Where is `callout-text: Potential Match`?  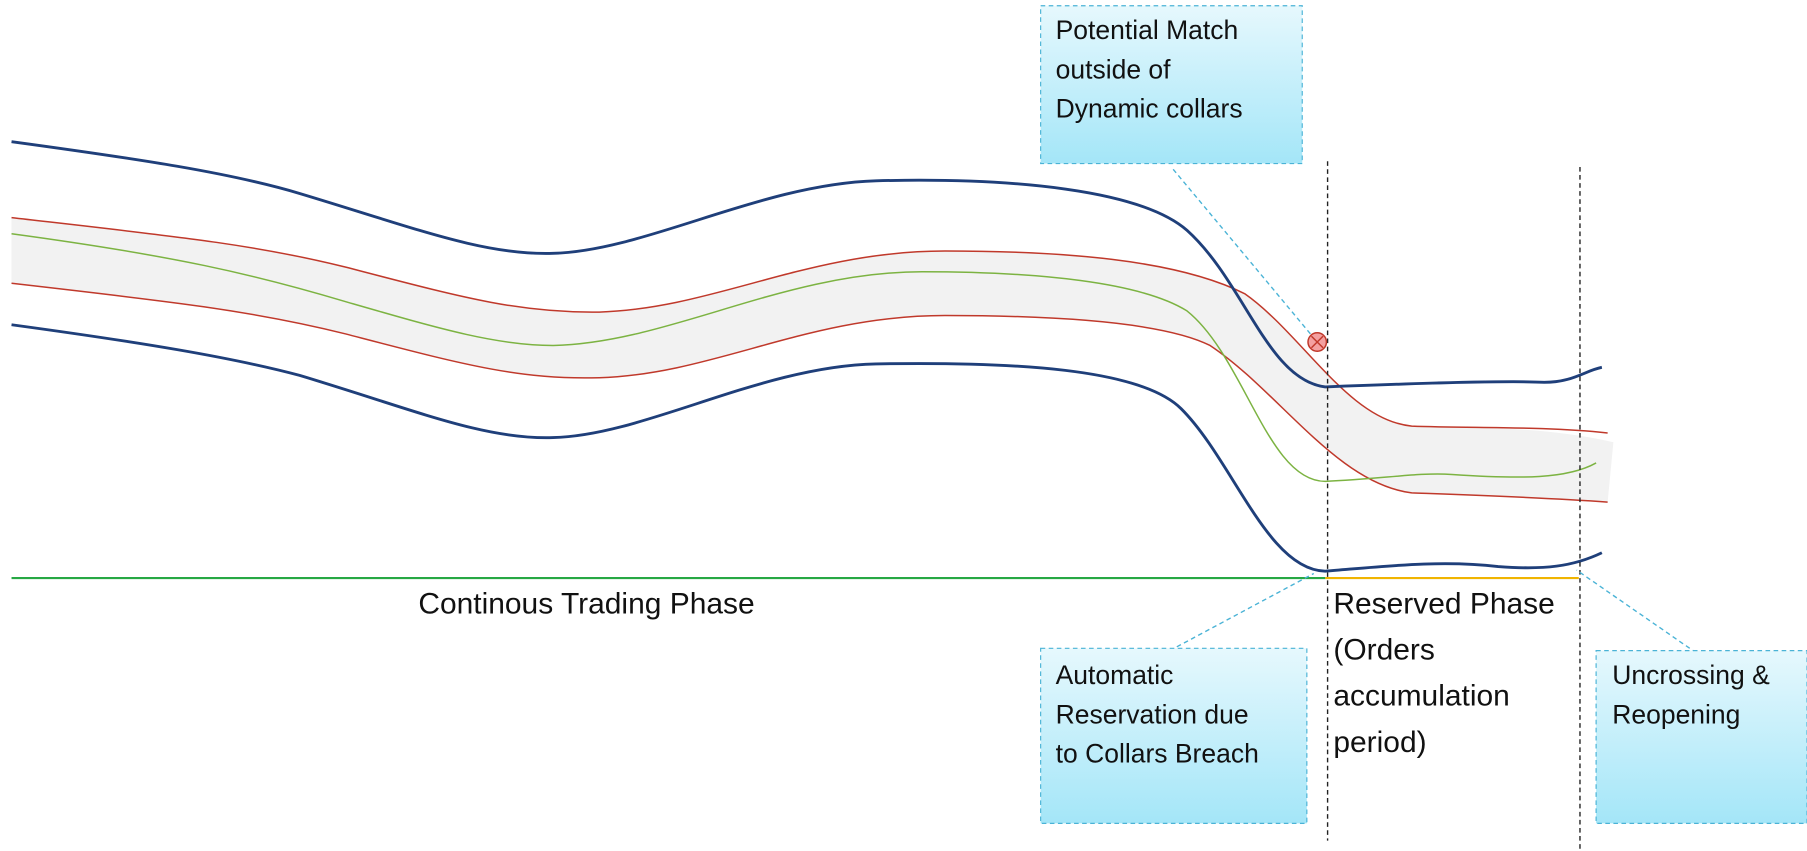
callout-text: Potential Match is located at coordinates (1147, 30).